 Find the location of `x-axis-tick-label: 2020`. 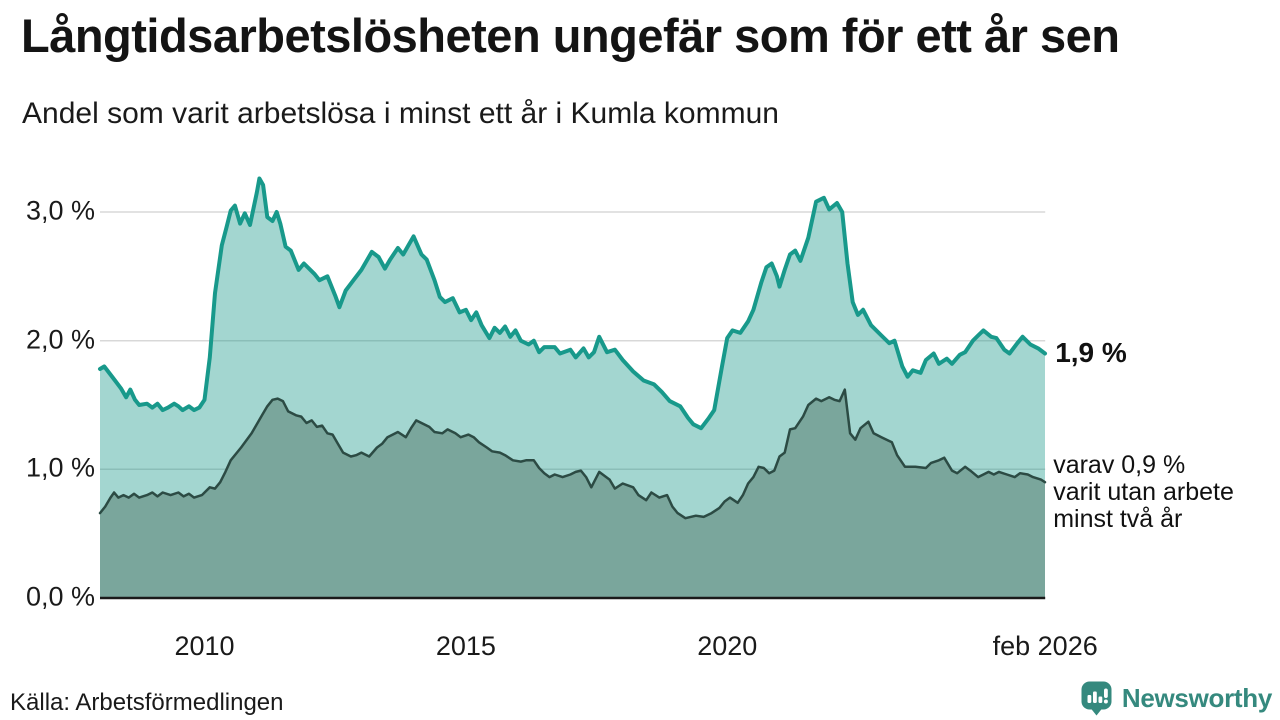

x-axis-tick-label: 2020 is located at coordinates (727, 646).